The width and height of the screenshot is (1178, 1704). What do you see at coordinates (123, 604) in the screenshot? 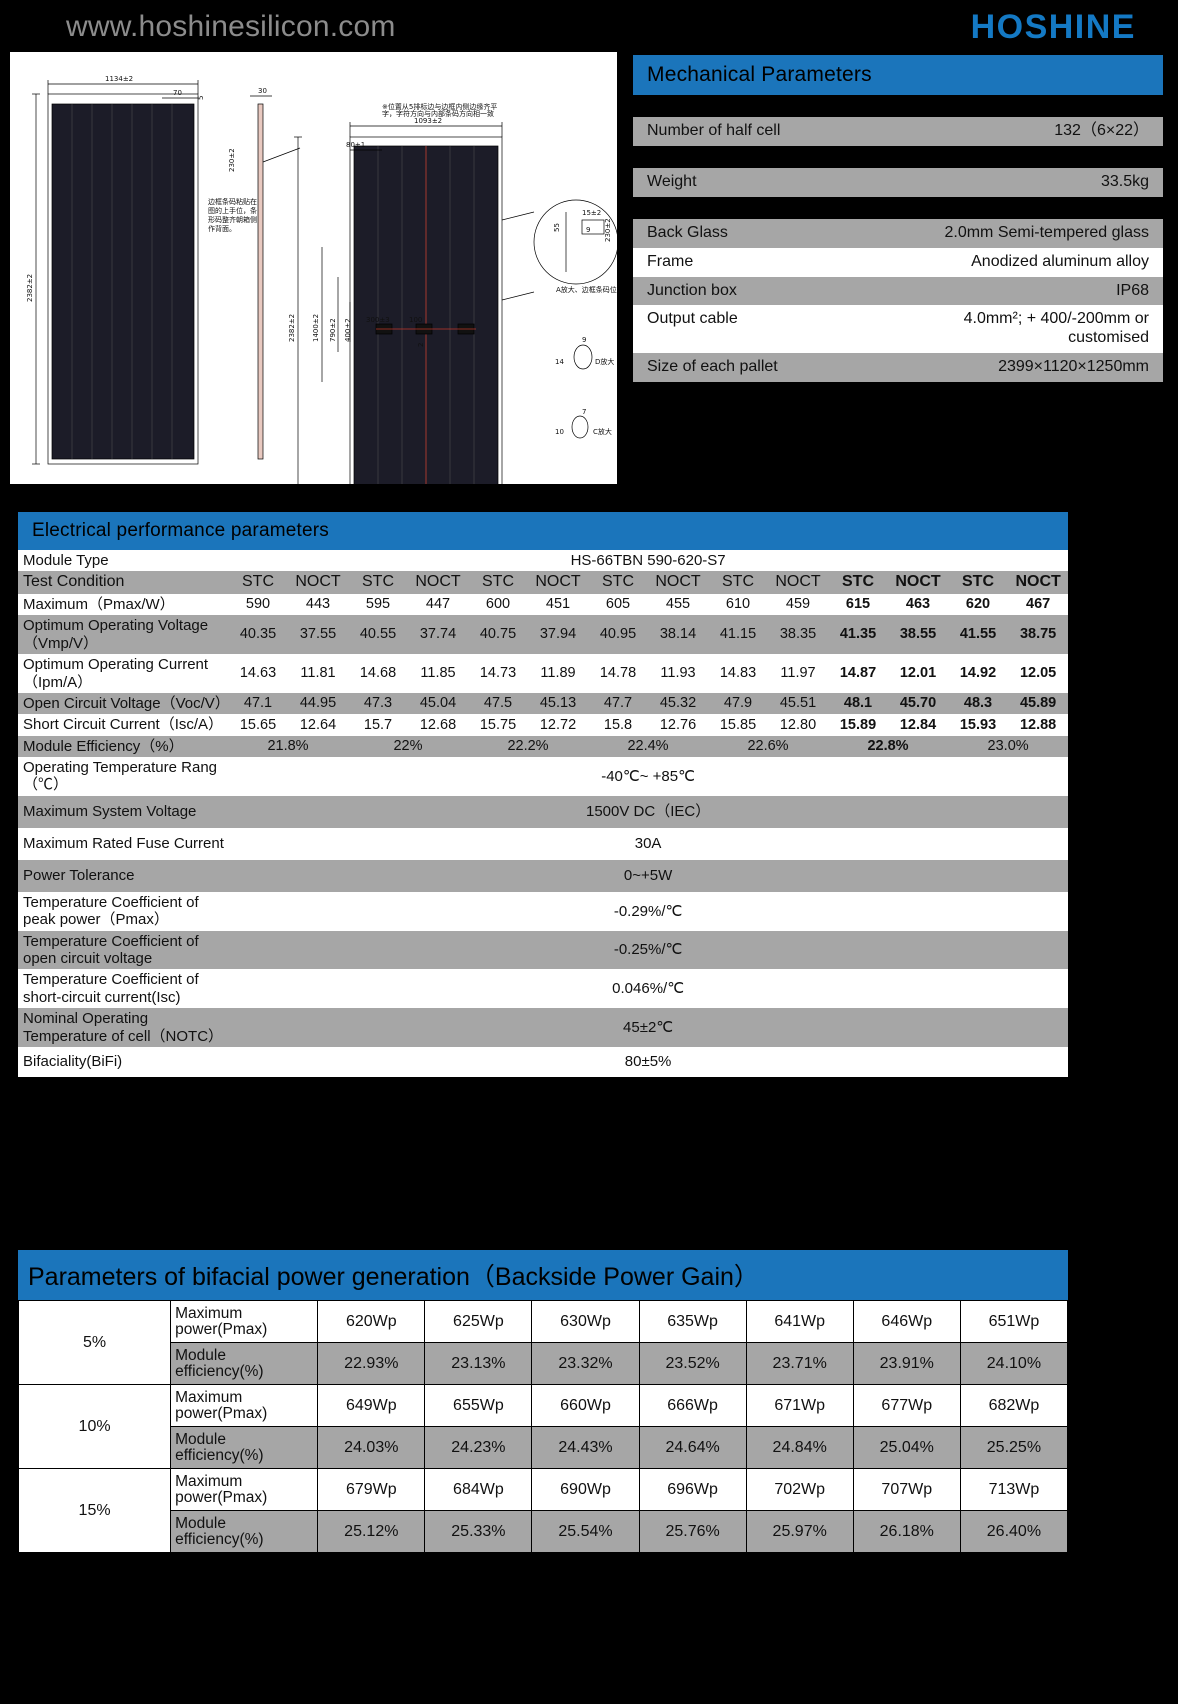
I see `param-label: Maximum（Pmax/W）` at bounding box center [123, 604].